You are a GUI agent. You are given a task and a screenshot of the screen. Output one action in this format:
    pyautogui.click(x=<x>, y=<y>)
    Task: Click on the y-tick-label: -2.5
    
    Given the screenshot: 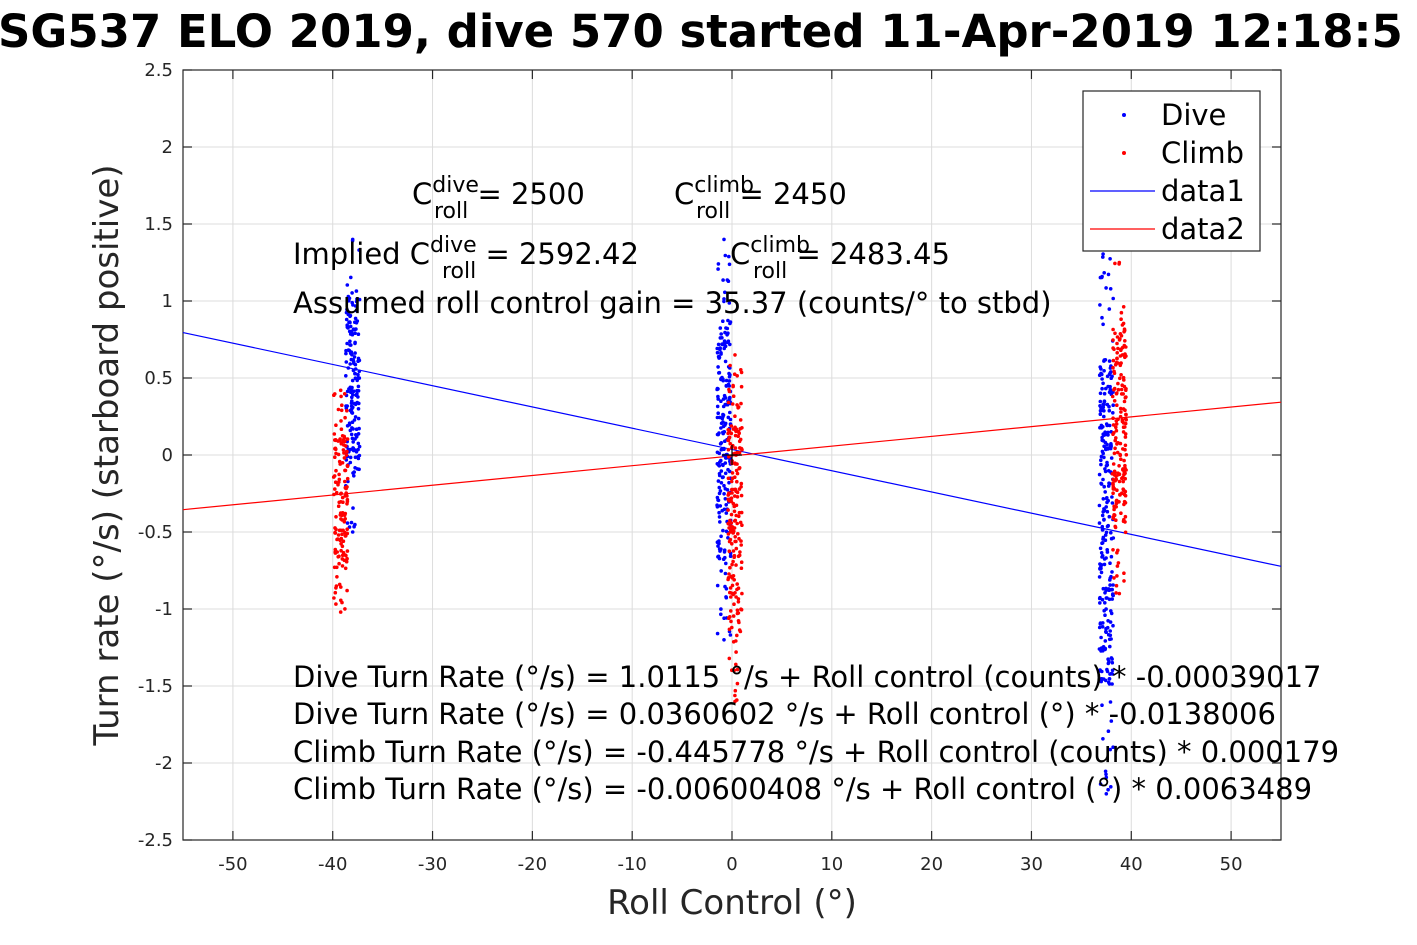 What is the action you would take?
    pyautogui.click(x=155, y=840)
    